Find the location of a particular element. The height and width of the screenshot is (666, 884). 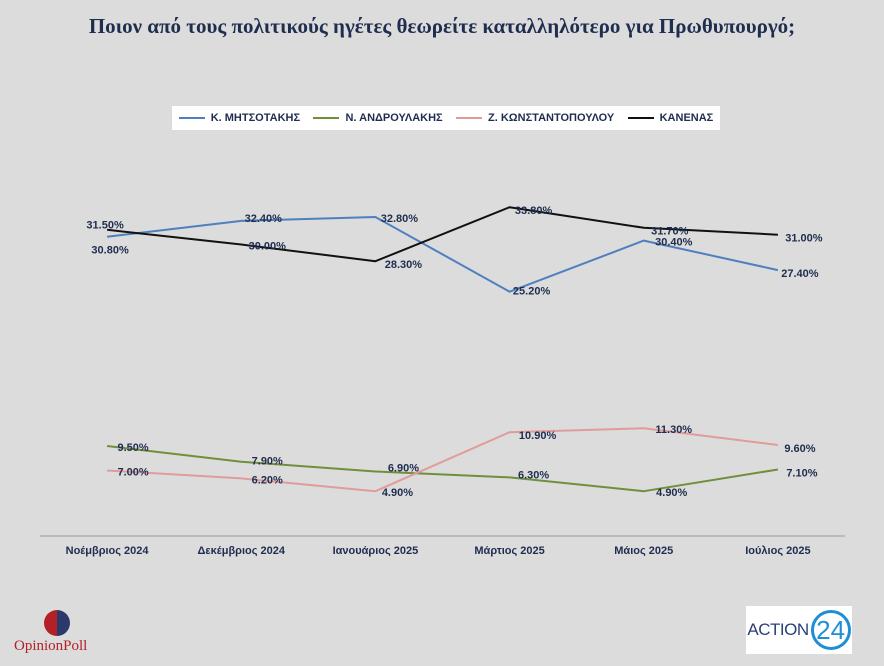

legend-item-kanenas: ΚΑΝΕΝΑΣ is located at coordinates (670, 118).